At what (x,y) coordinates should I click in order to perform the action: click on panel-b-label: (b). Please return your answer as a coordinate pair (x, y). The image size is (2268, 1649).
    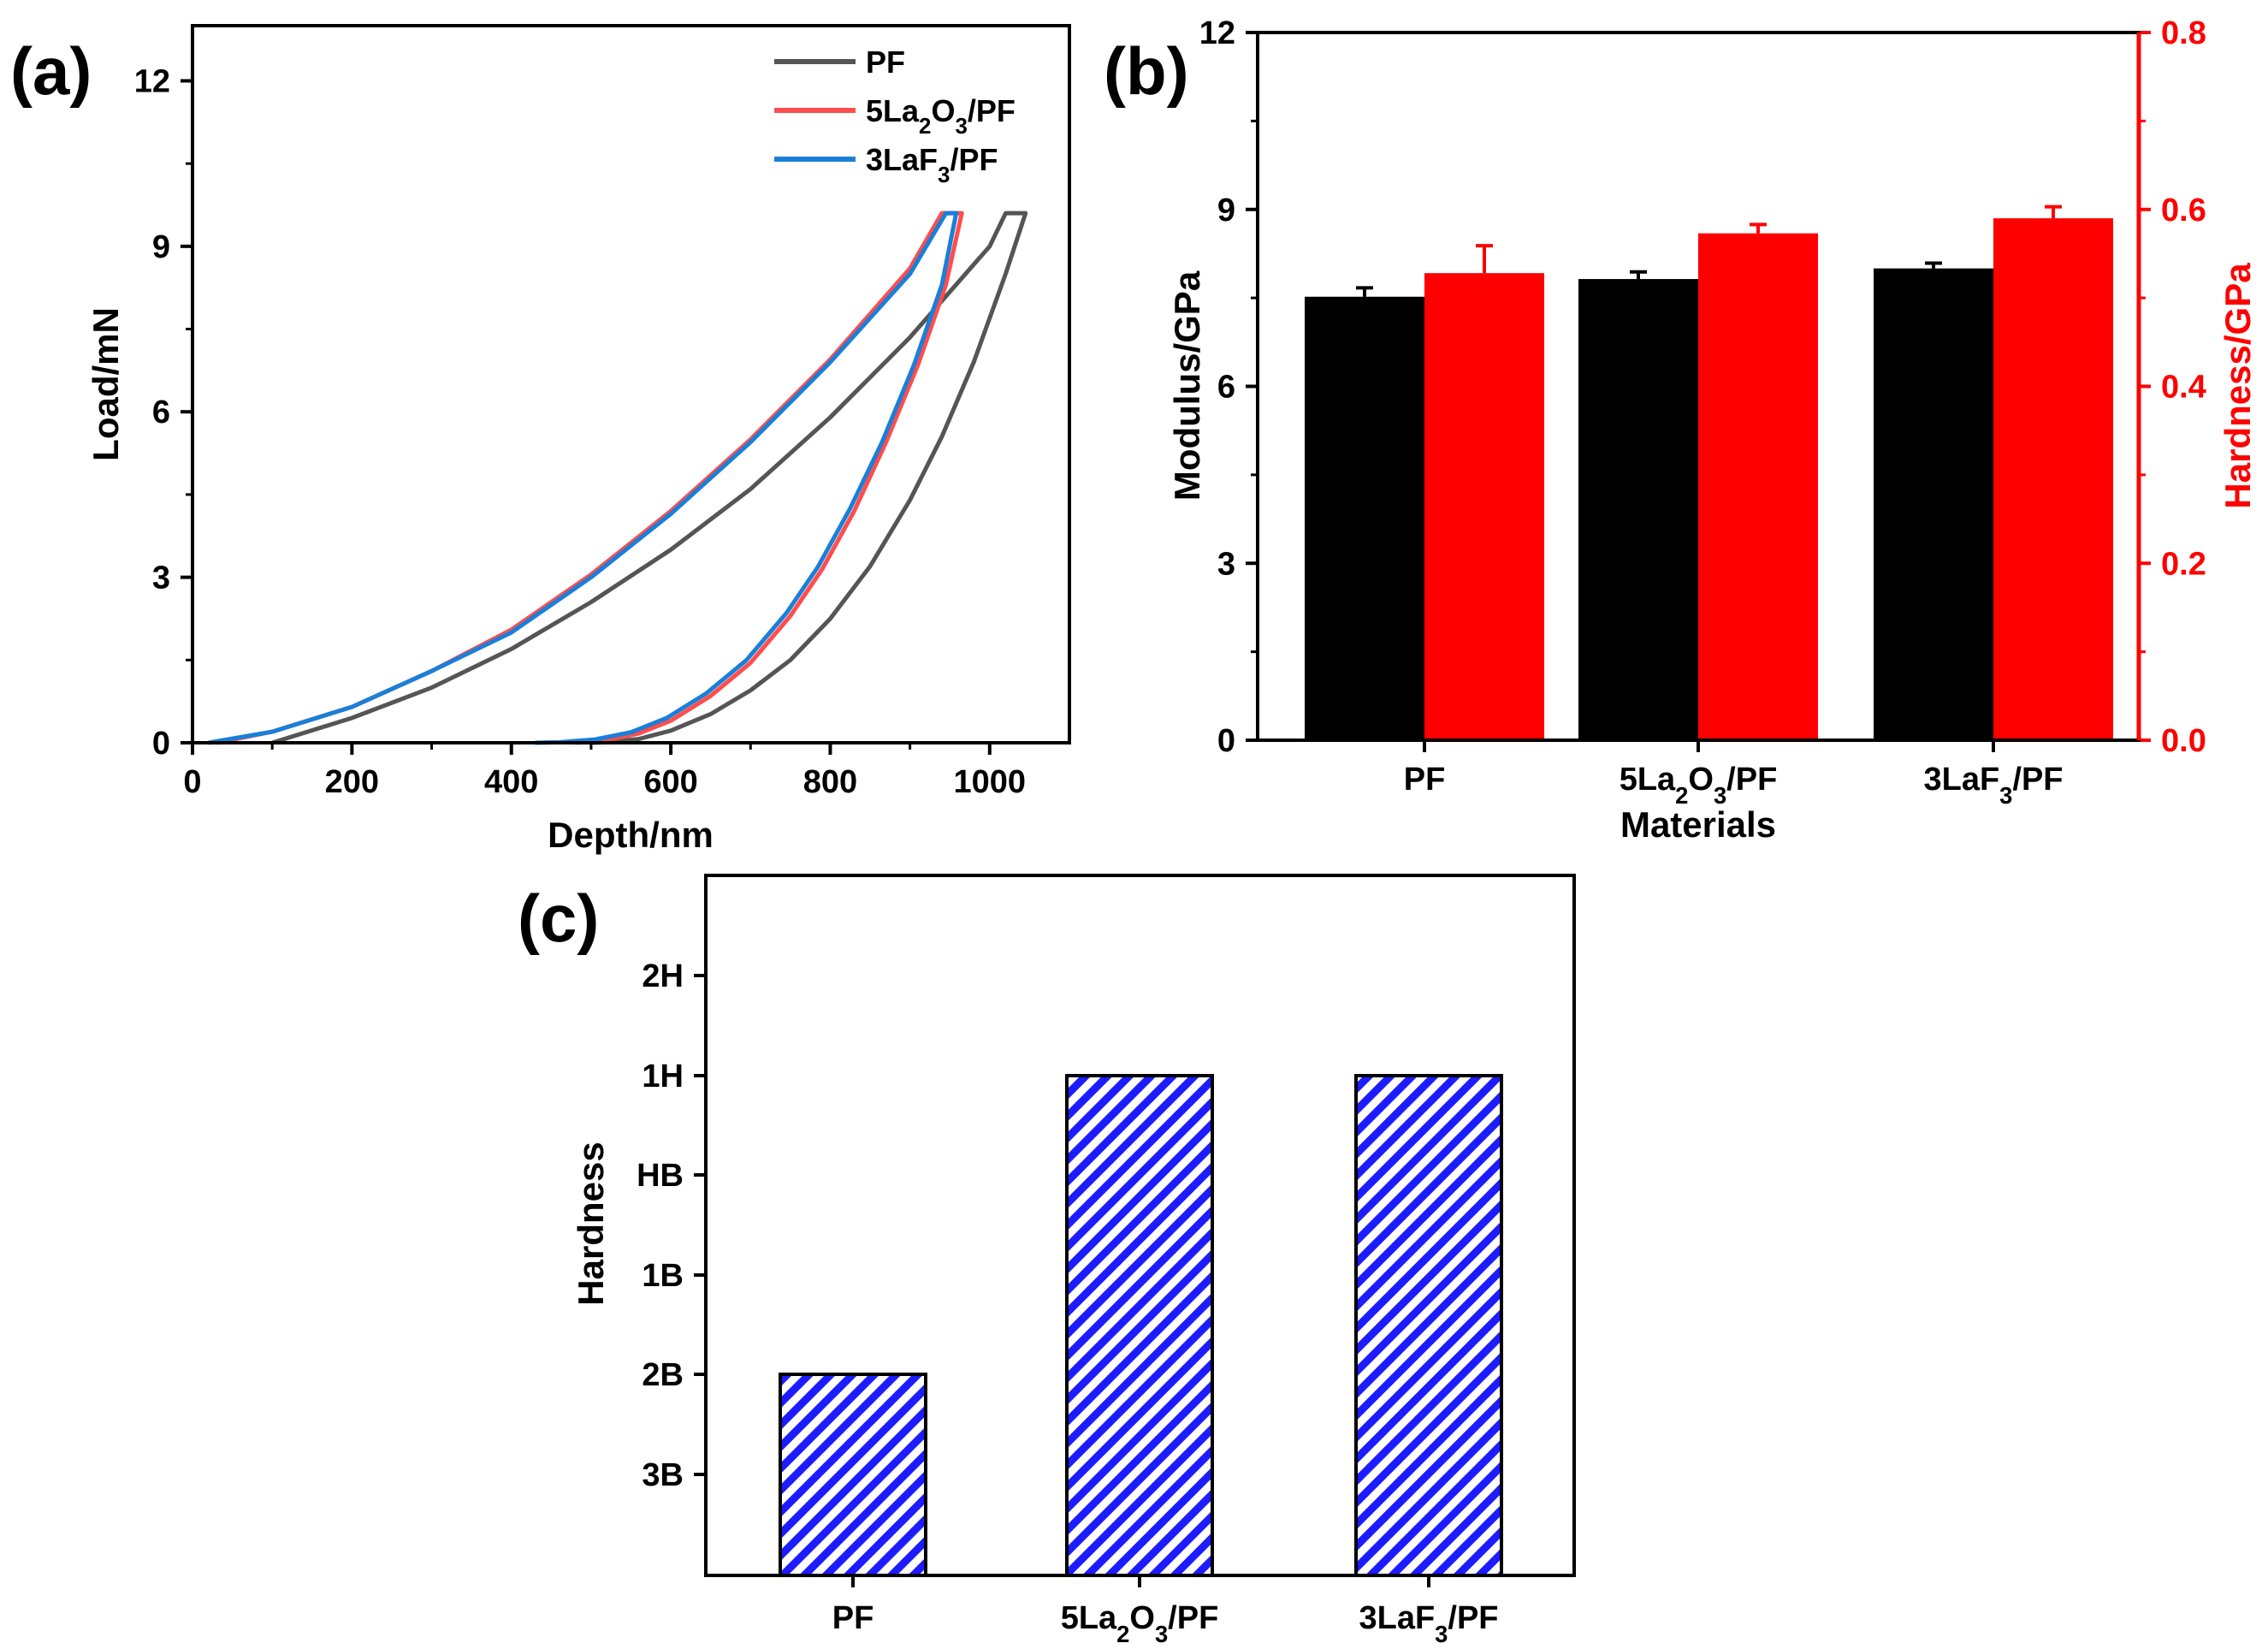
    Looking at the image, I should click on (1146, 71).